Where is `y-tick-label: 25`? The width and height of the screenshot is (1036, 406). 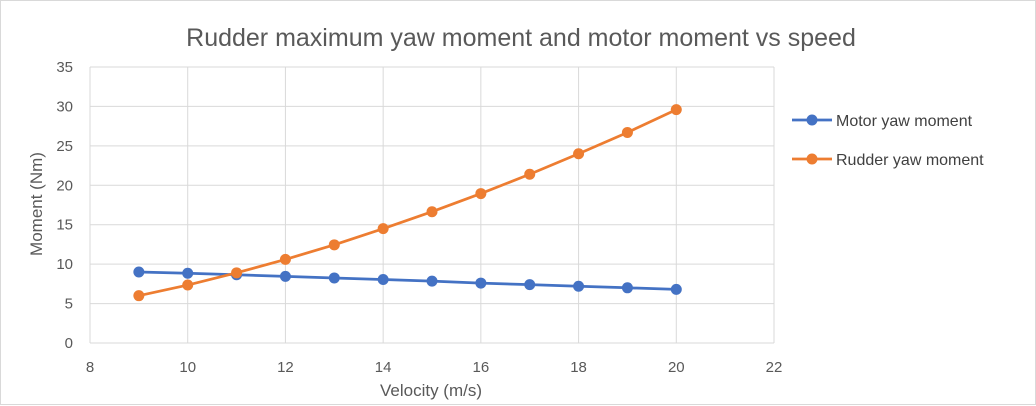
y-tick-label: 25 is located at coordinates (64, 146).